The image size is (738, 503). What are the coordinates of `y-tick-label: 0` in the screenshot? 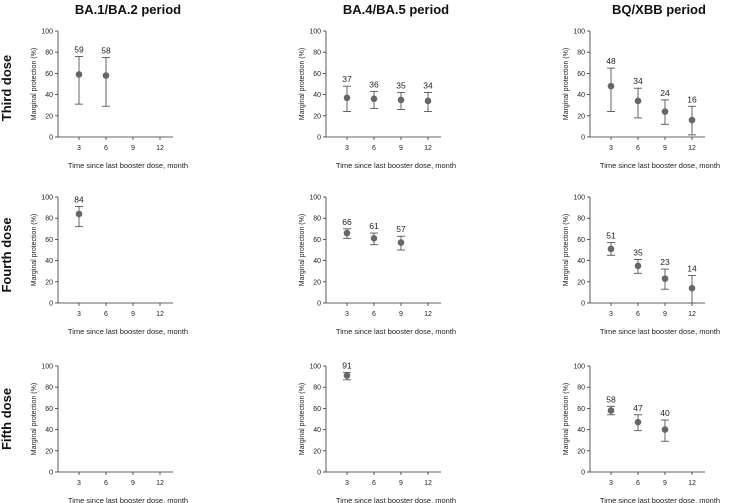 It's located at (319, 473).